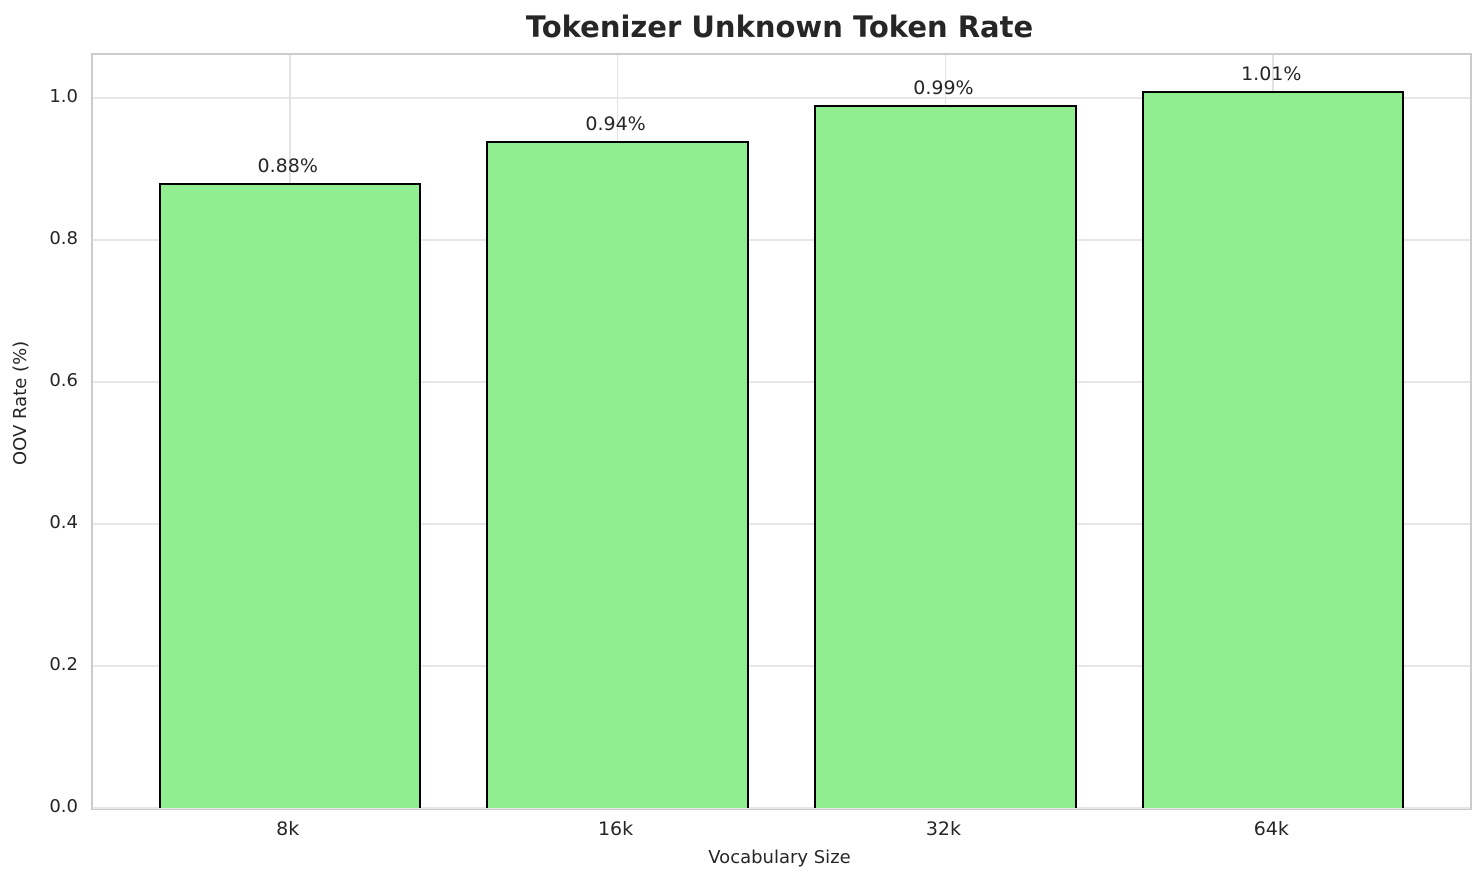 This screenshot has width=1484, height=885. Describe the element at coordinates (63, 238) in the screenshot. I see `y-tick-label-0.8: 0.8` at that location.